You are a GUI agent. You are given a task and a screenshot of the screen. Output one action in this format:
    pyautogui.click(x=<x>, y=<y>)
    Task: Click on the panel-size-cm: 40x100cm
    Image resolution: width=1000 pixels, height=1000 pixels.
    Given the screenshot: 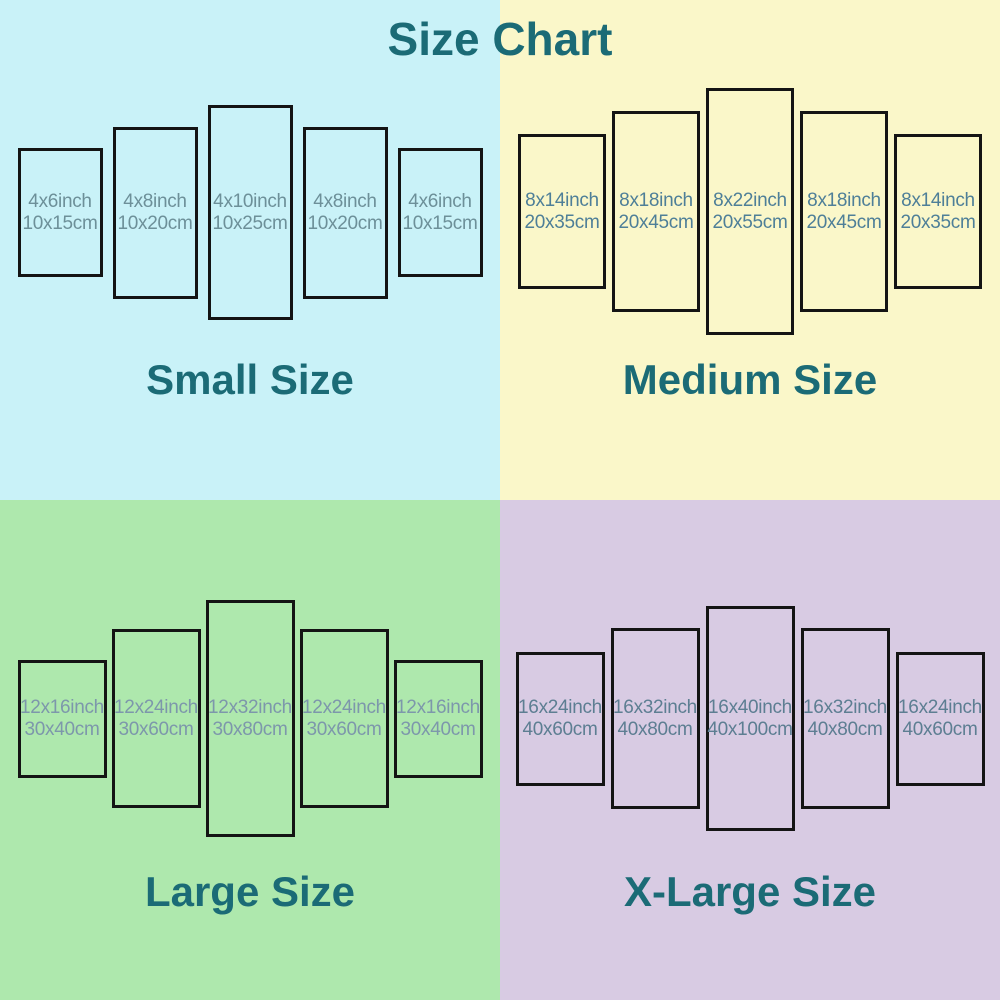 What is the action you would take?
    pyautogui.click(x=750, y=729)
    